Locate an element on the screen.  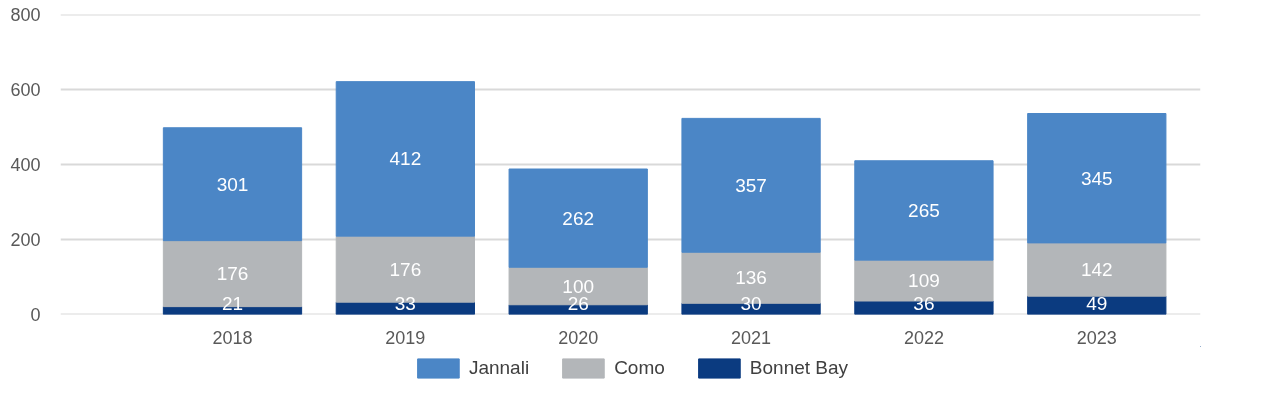
data-label: 301 is located at coordinates (232, 184).